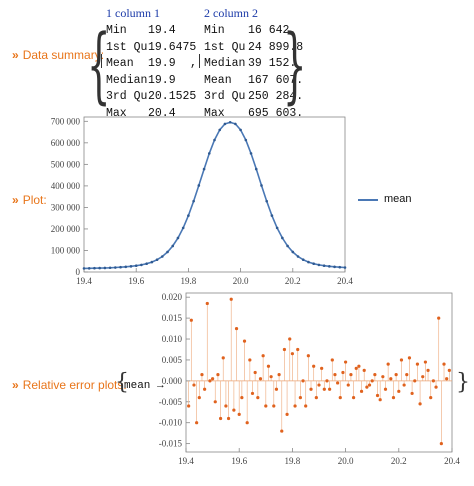 This screenshot has width=474, height=486. Describe the element at coordinates (78, 272) in the screenshot. I see `y-tick-label: 0` at that location.